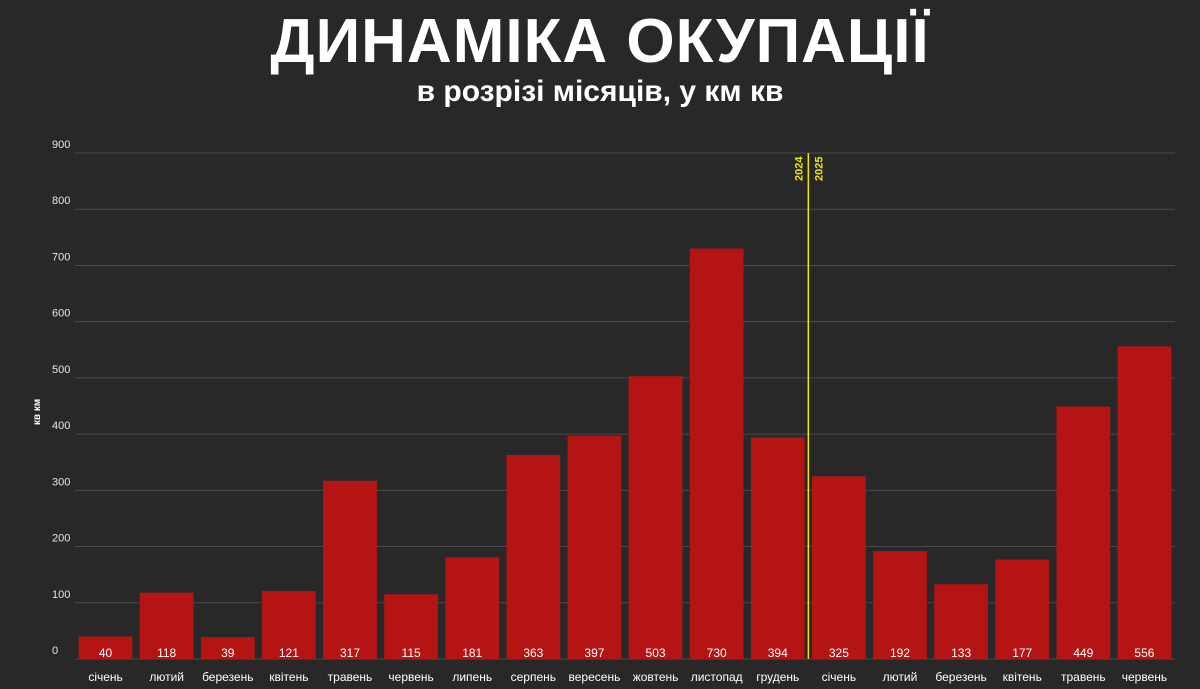 Image resolution: width=1200 pixels, height=689 pixels. What do you see at coordinates (1022, 653) in the screenshot?
I see `bar-value-label: 177` at bounding box center [1022, 653].